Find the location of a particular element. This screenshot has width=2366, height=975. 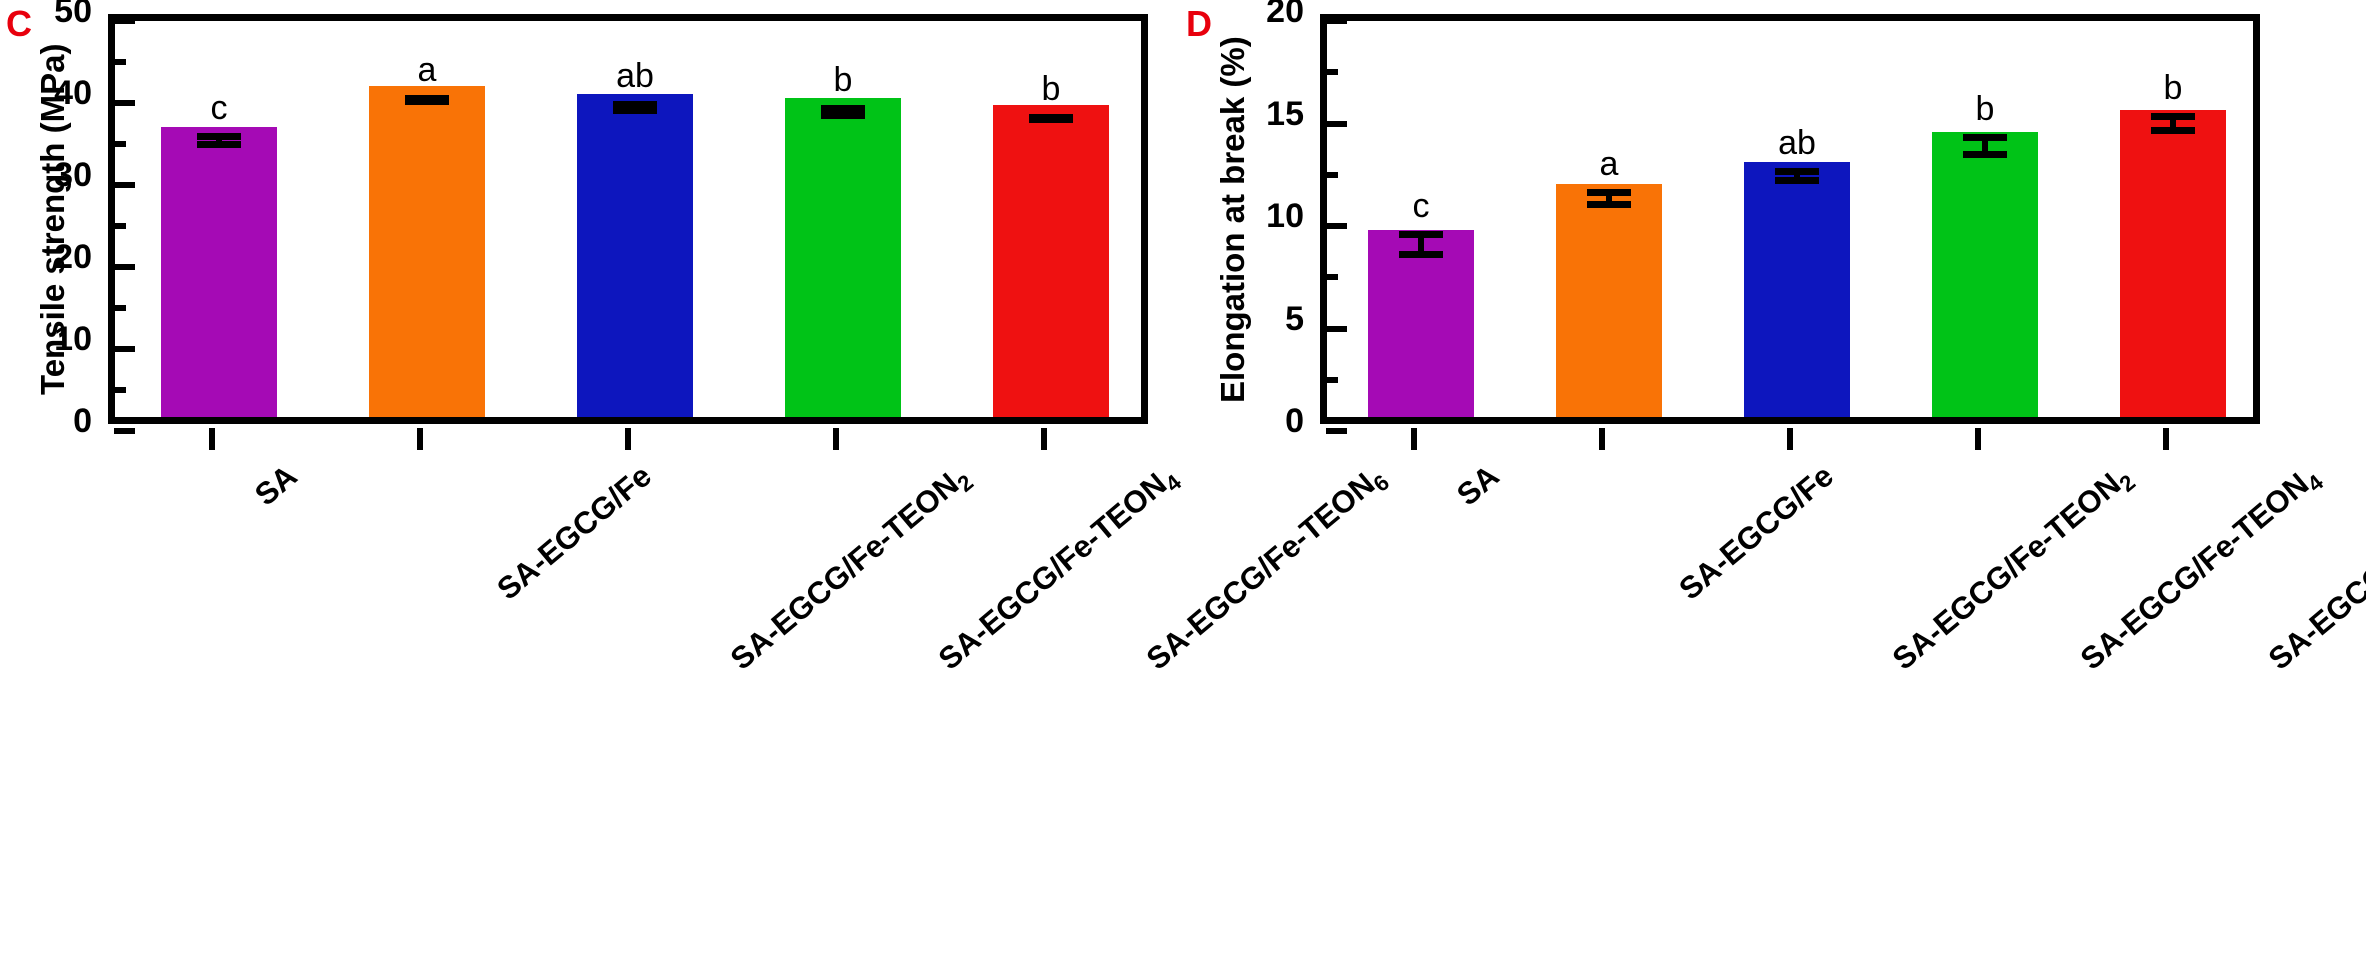

y-tick-label: 30 is located at coordinates (73, 175).